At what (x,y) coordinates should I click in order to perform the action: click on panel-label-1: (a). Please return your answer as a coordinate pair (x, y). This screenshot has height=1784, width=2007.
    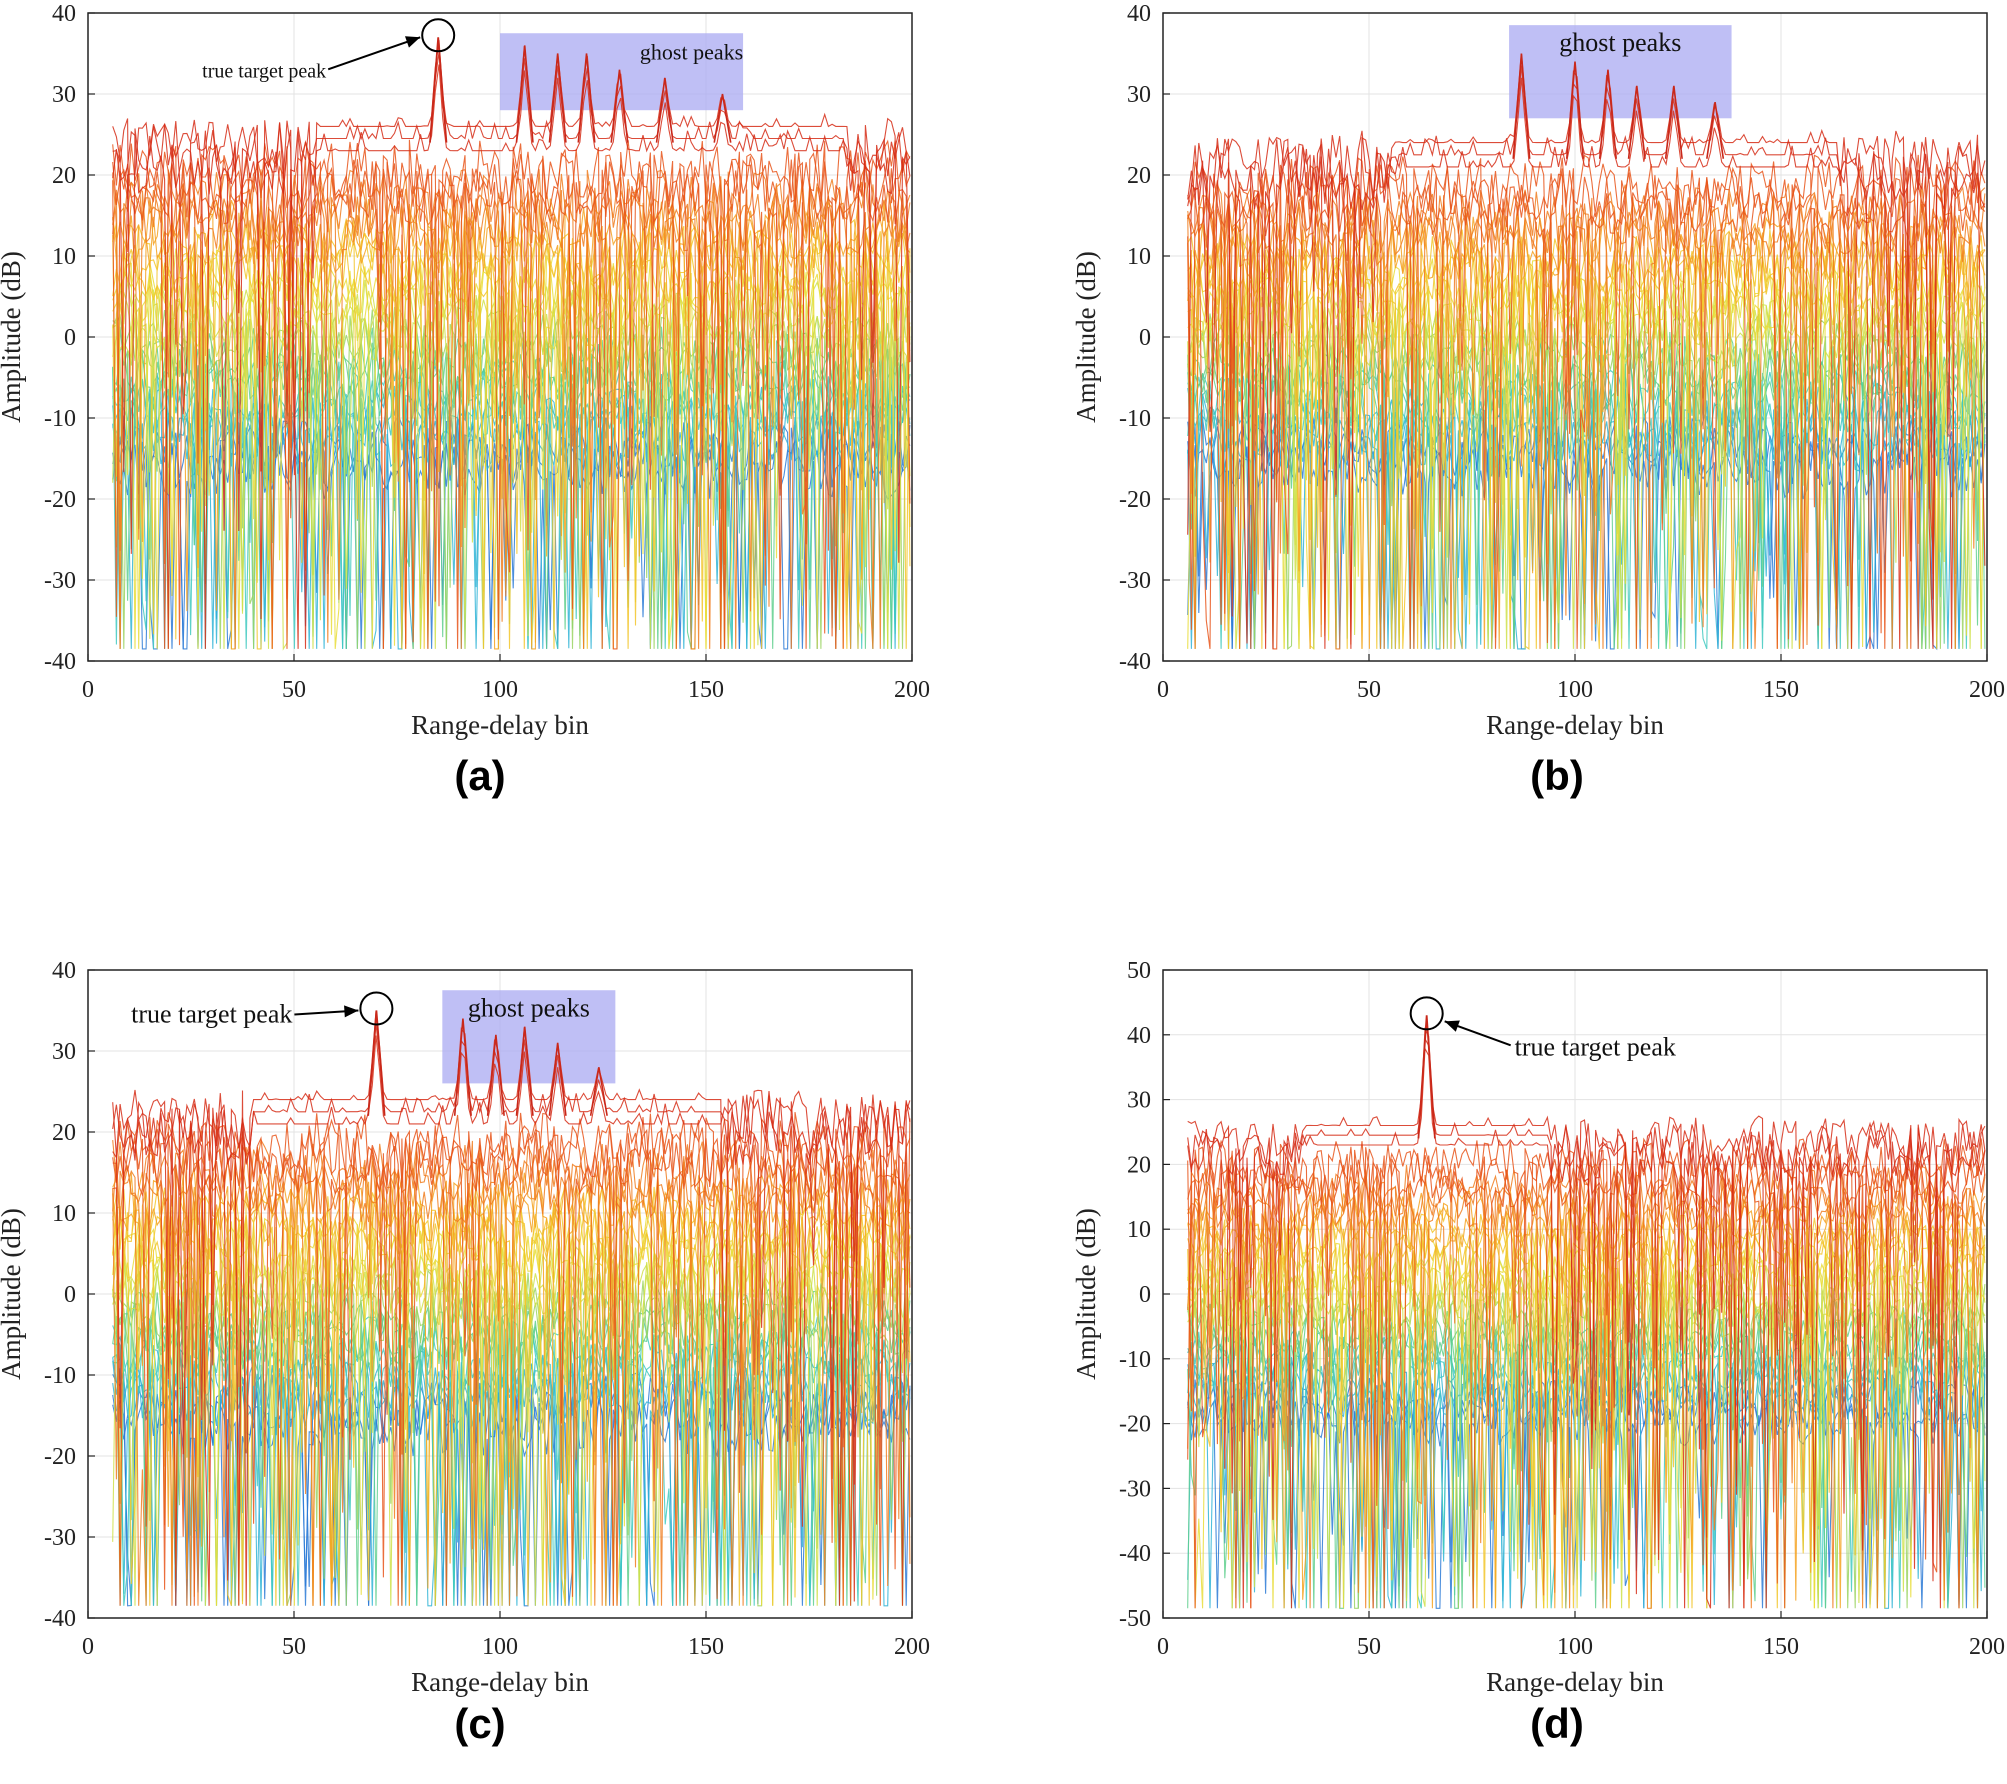
    Looking at the image, I should click on (480, 775).